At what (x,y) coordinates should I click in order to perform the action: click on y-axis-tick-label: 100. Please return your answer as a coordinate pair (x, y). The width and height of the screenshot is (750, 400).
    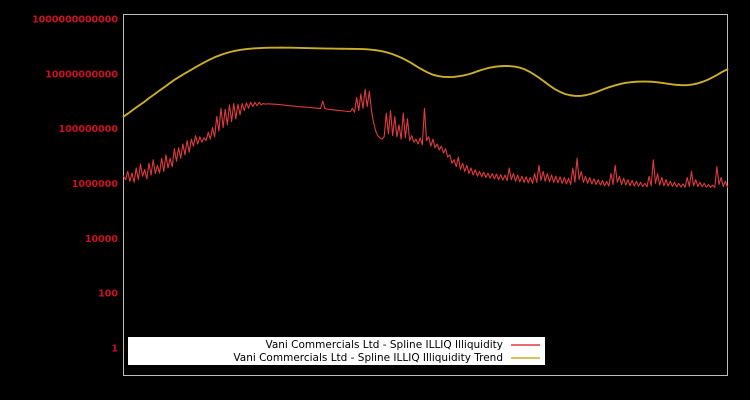
    Looking at the image, I should click on (108, 294).